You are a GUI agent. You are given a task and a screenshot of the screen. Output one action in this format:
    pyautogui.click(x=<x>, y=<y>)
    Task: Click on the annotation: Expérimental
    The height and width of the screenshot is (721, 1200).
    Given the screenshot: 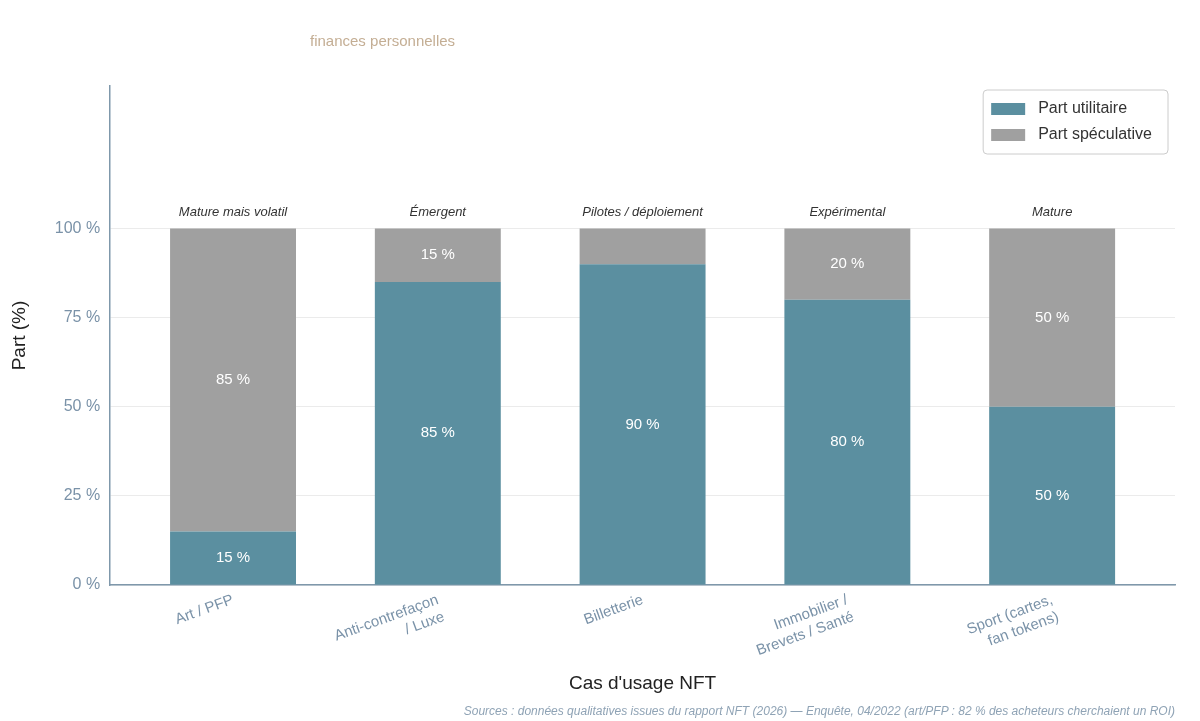 What is the action you would take?
    pyautogui.click(x=848, y=211)
    